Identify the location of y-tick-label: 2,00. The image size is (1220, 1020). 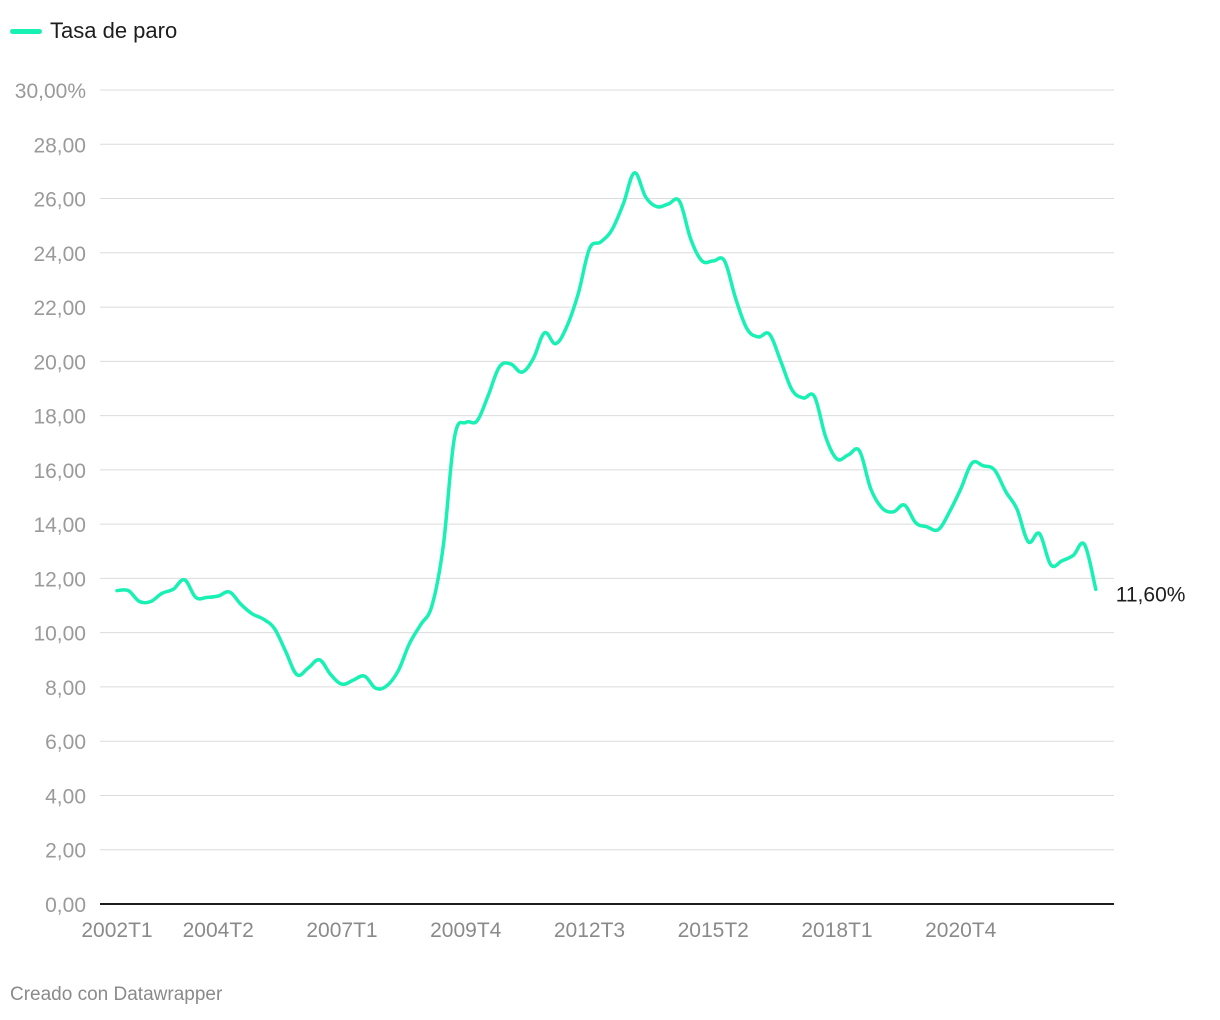
(65, 851).